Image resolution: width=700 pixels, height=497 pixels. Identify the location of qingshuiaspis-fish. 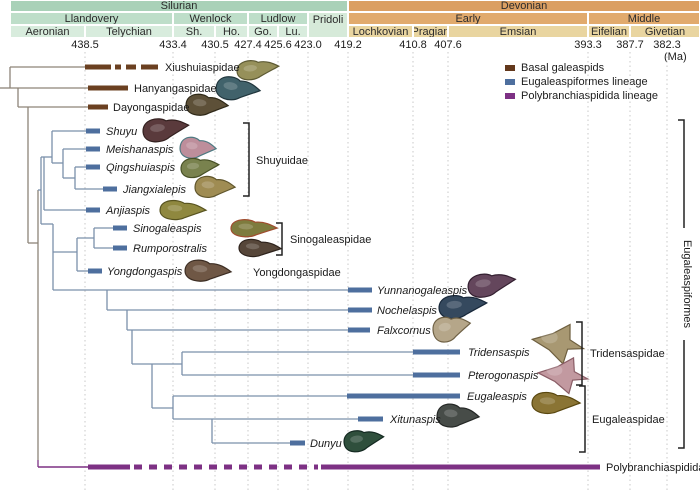
(200, 168).